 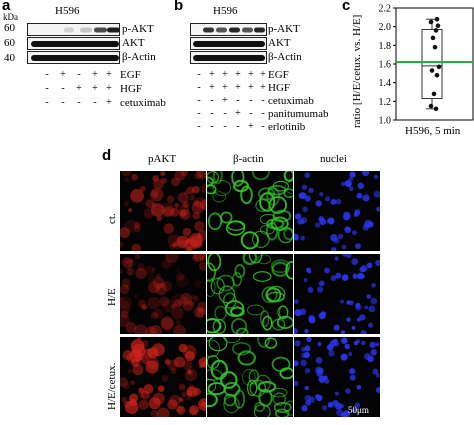 I want to click on panel-a-row-akt: AKT, so click(x=133, y=43).